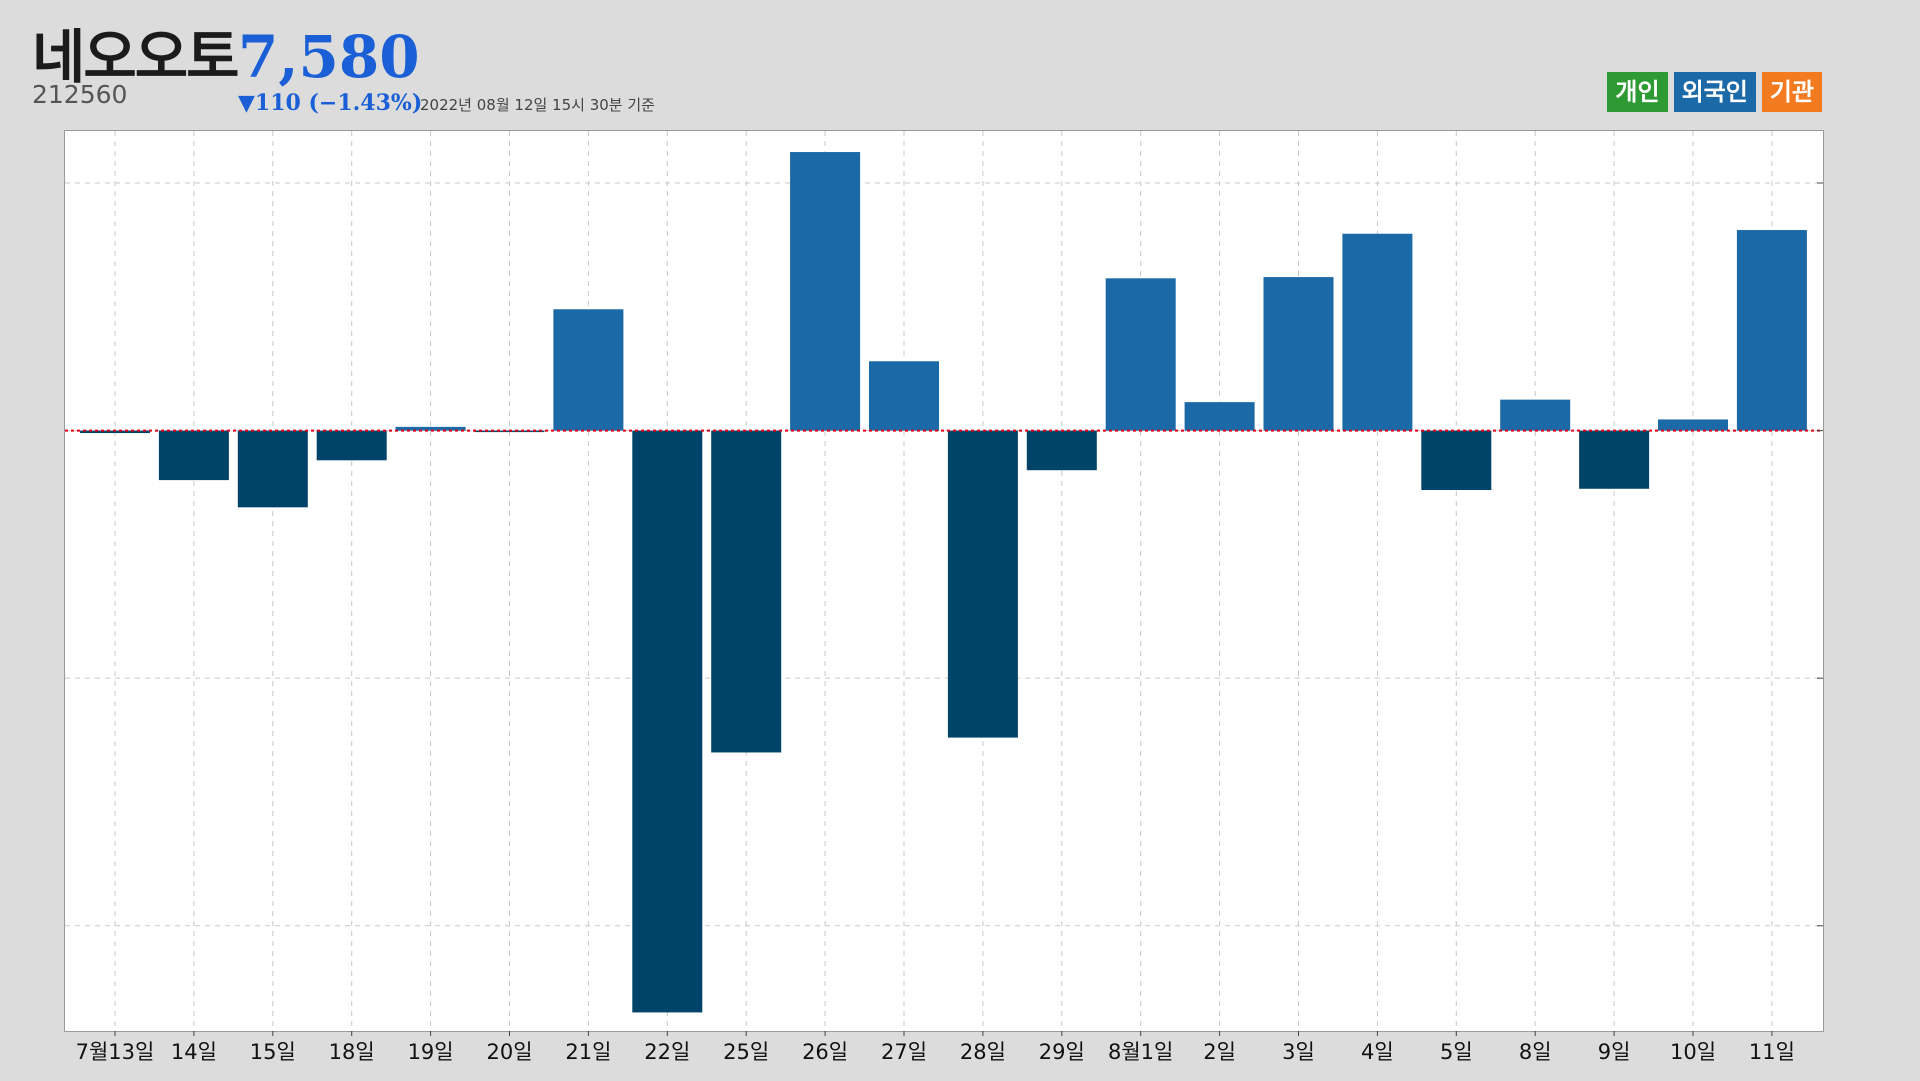  What do you see at coordinates (1219, 1052) in the screenshot?
I see `x-tick-label: 2일` at bounding box center [1219, 1052].